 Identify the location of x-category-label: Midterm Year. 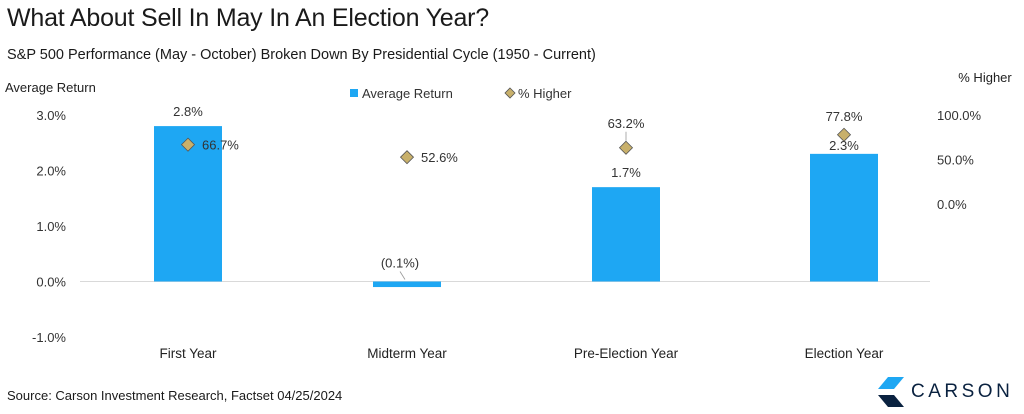
(407, 353).